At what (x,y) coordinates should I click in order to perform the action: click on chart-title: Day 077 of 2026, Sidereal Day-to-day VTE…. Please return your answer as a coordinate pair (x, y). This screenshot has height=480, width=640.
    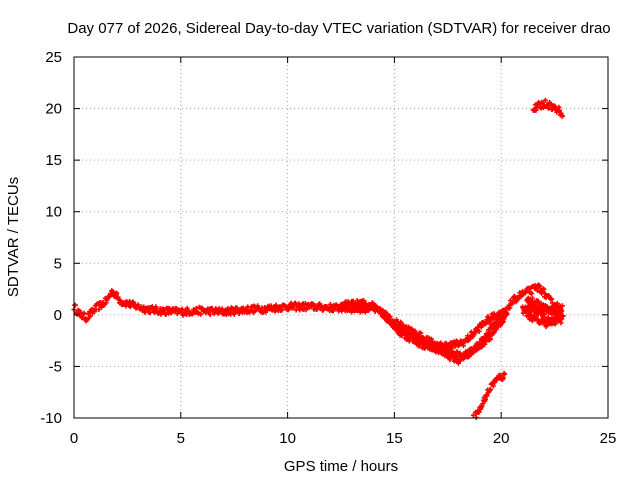
    Looking at the image, I should click on (338, 28).